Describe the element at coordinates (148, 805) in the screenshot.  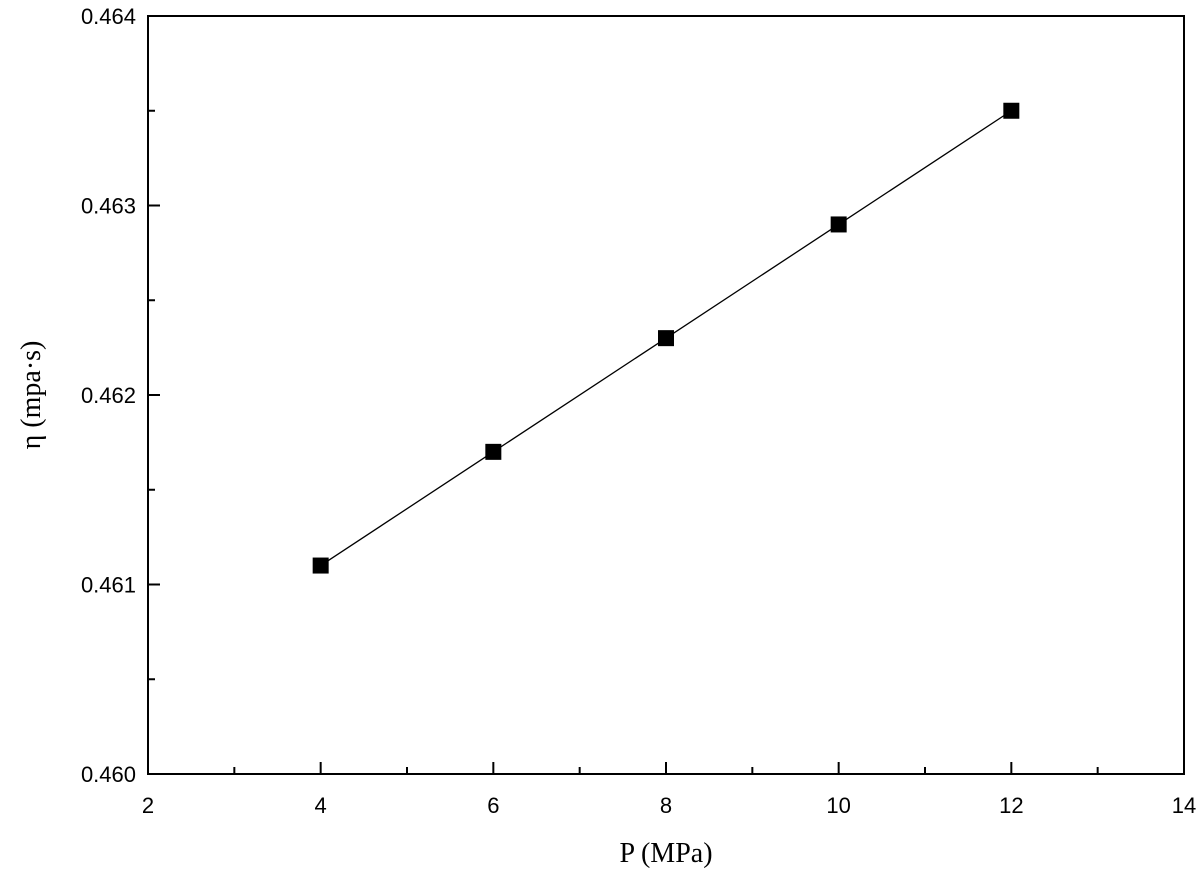
I see `x-tick-label: 2` at that location.